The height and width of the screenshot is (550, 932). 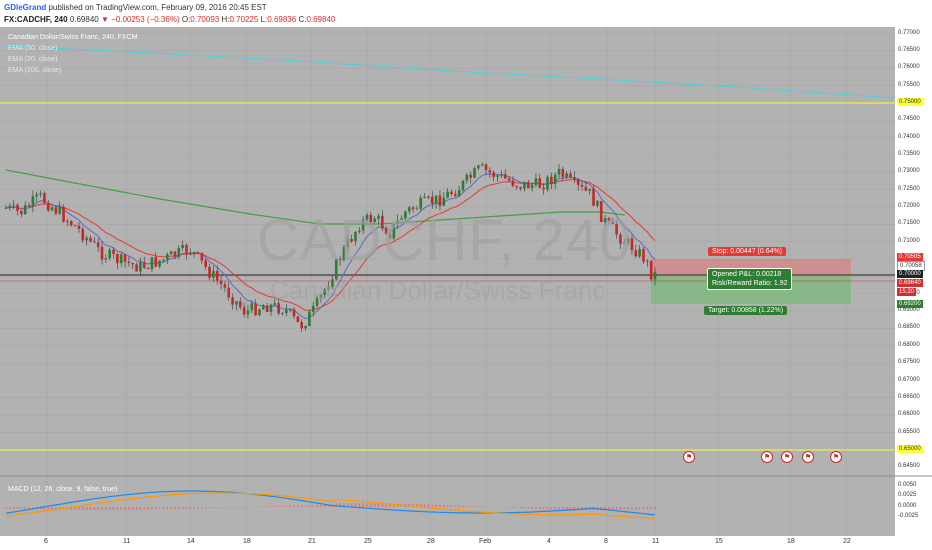 I want to click on legend-ema20: EMA (20, close), so click(x=33, y=59).